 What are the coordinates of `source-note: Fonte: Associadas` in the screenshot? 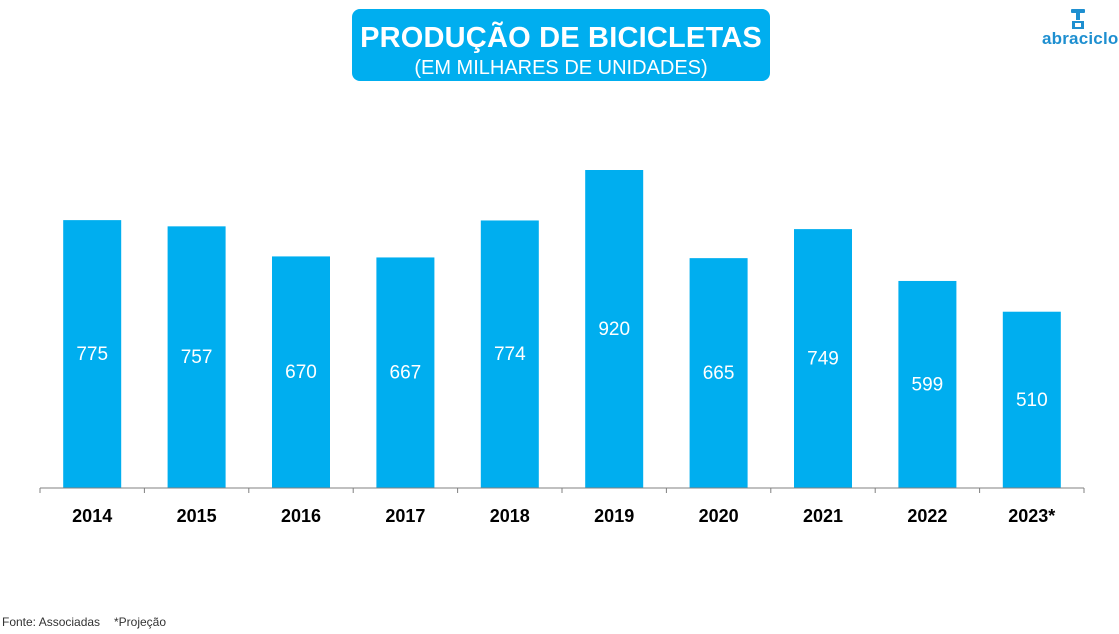 It's located at (51, 622).